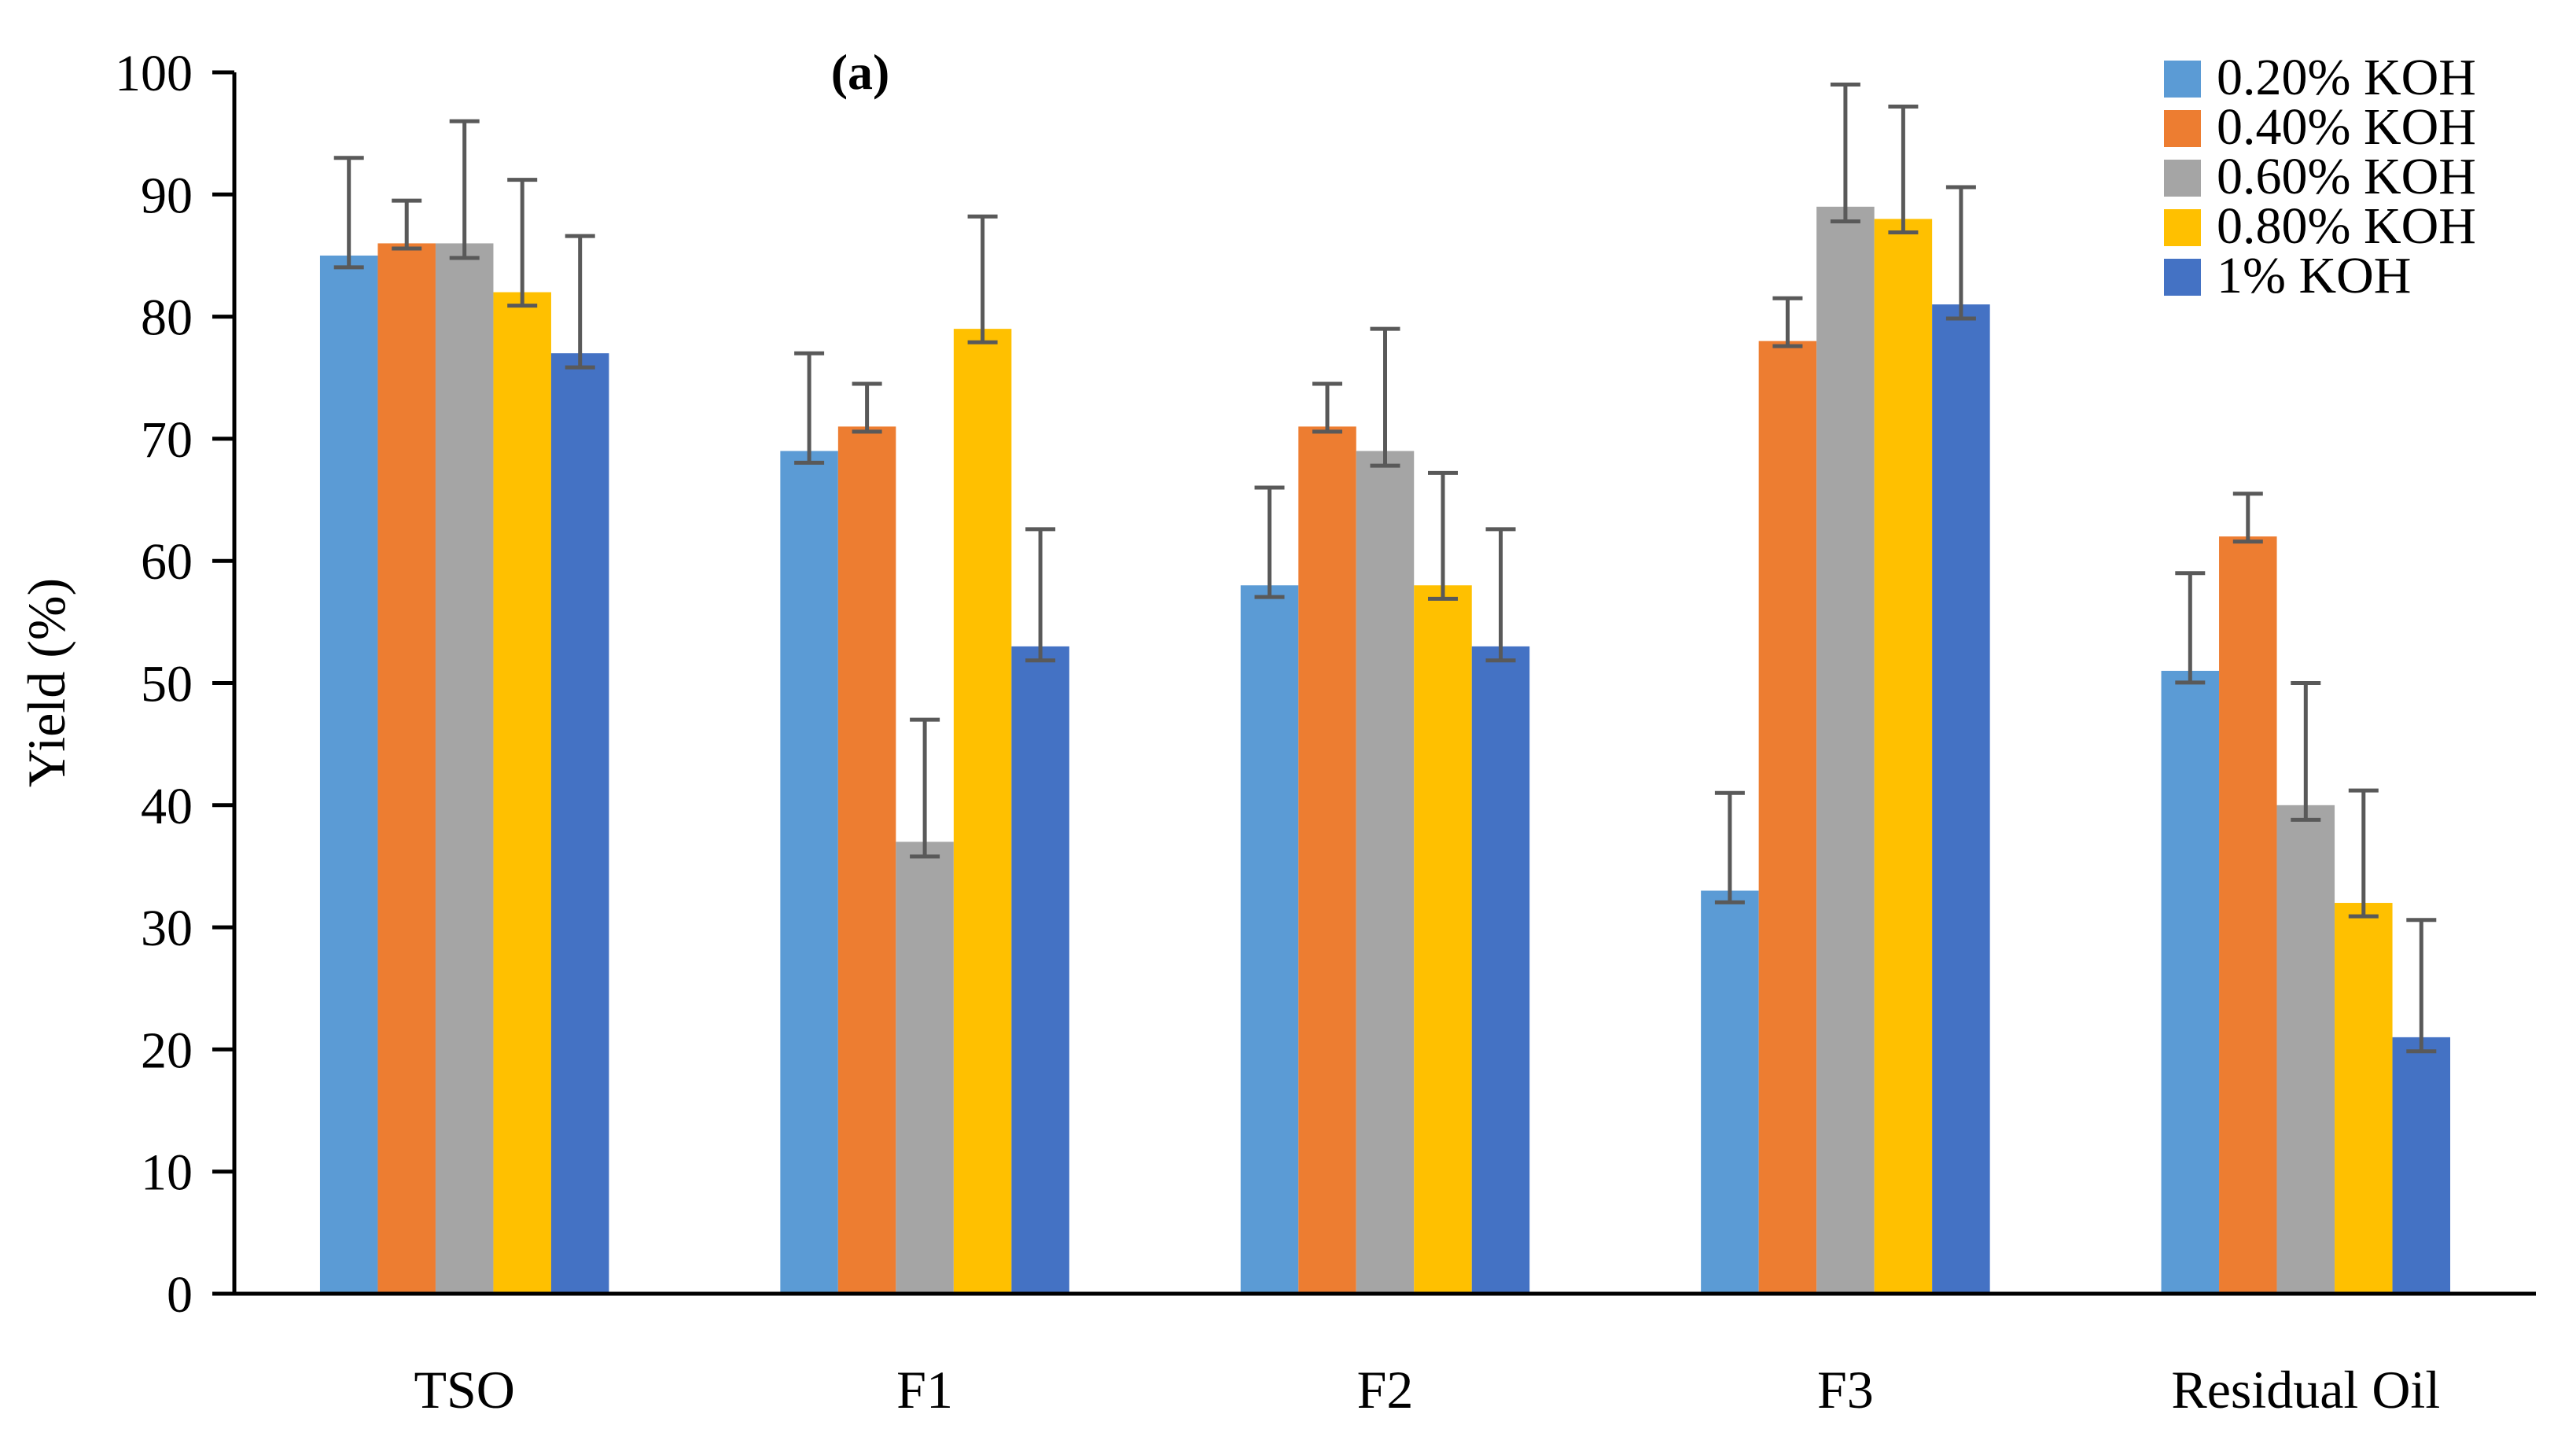 This screenshot has height=1440, width=2576. Describe the element at coordinates (348, 775) in the screenshot. I see `bar-tso-0-20-koh` at that location.